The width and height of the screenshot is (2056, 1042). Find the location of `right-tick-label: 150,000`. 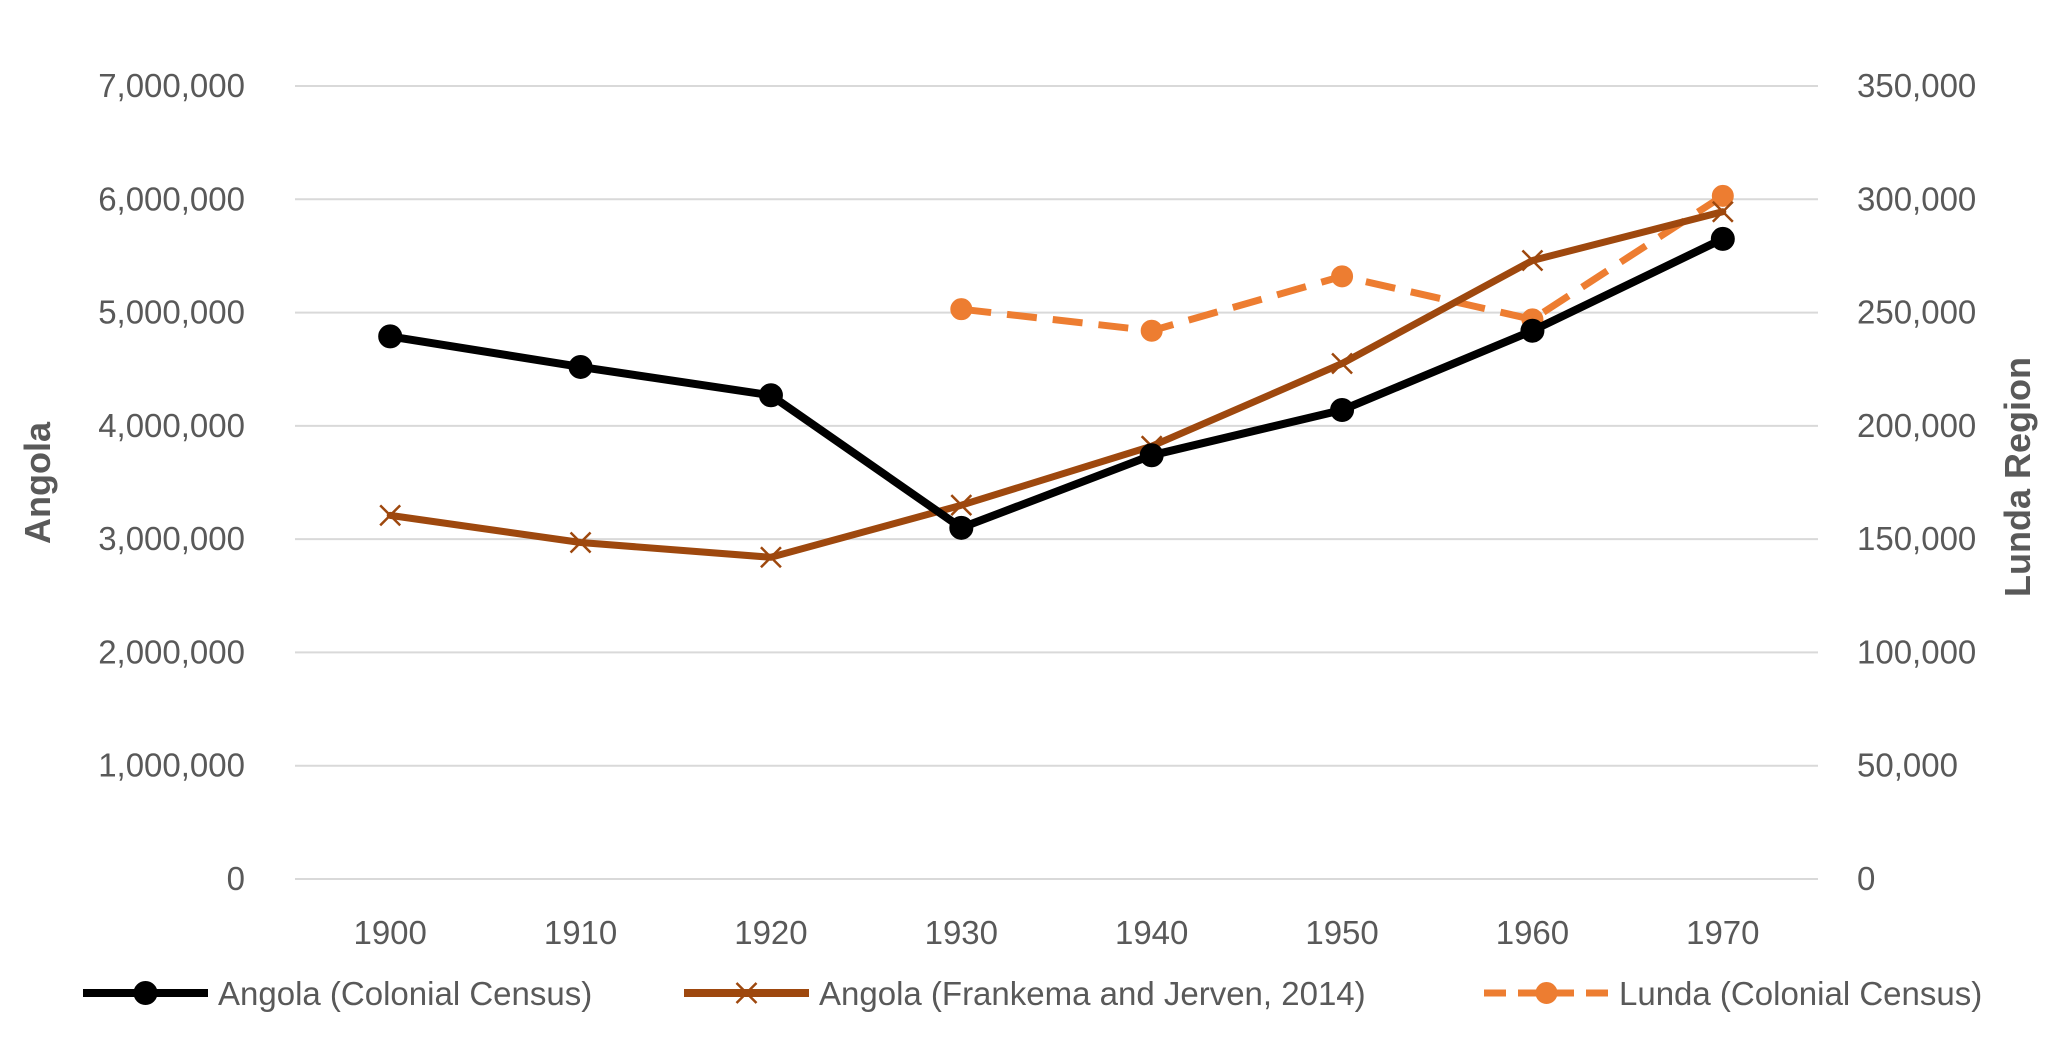

right-tick-label: 150,000 is located at coordinates (1916, 538).